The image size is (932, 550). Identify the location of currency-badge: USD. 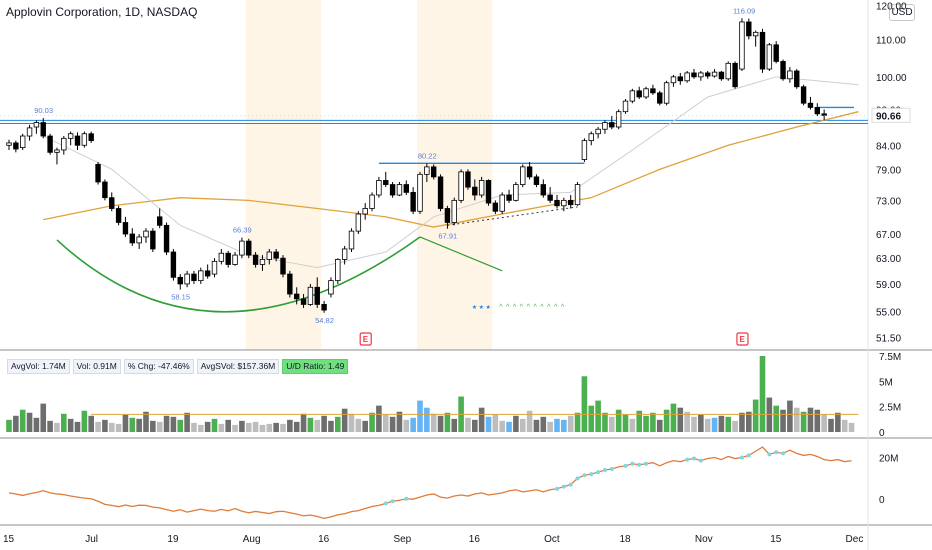
(902, 12).